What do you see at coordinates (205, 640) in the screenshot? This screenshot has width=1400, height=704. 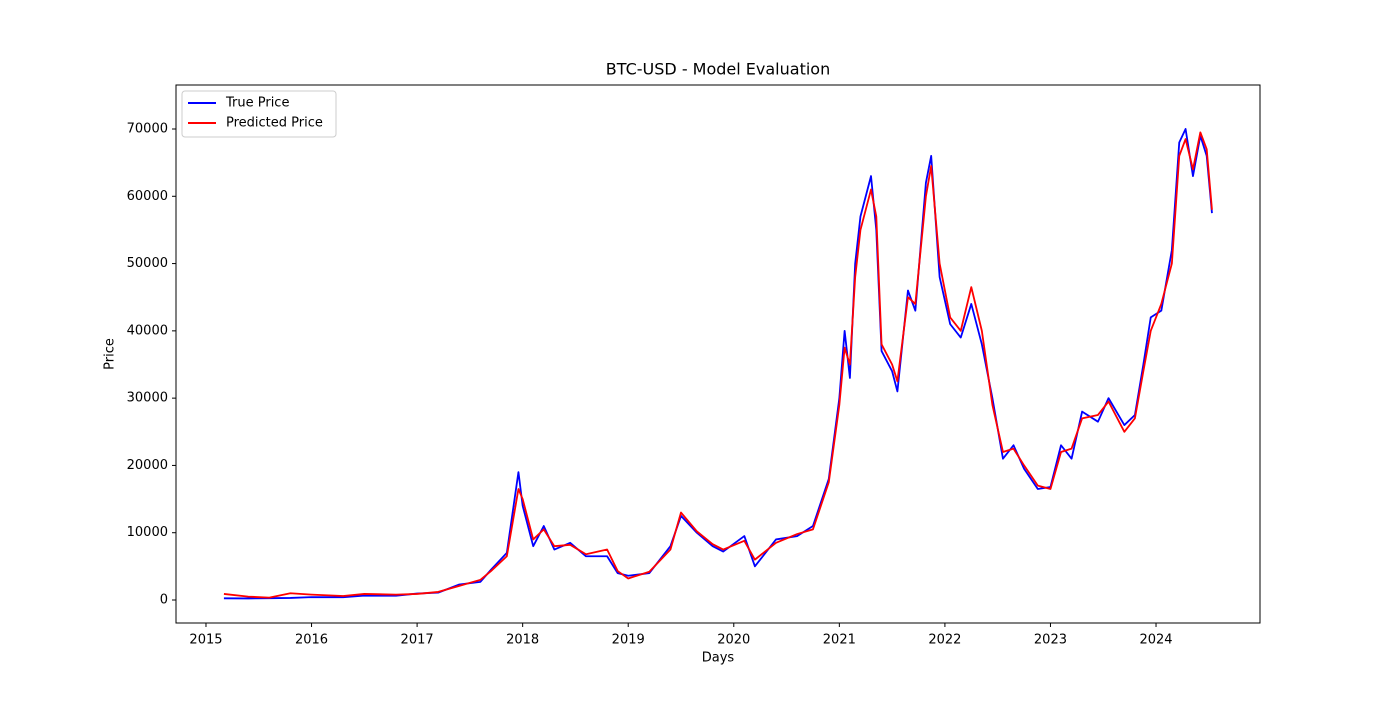 I see `x-tick-label: 2015` at bounding box center [205, 640].